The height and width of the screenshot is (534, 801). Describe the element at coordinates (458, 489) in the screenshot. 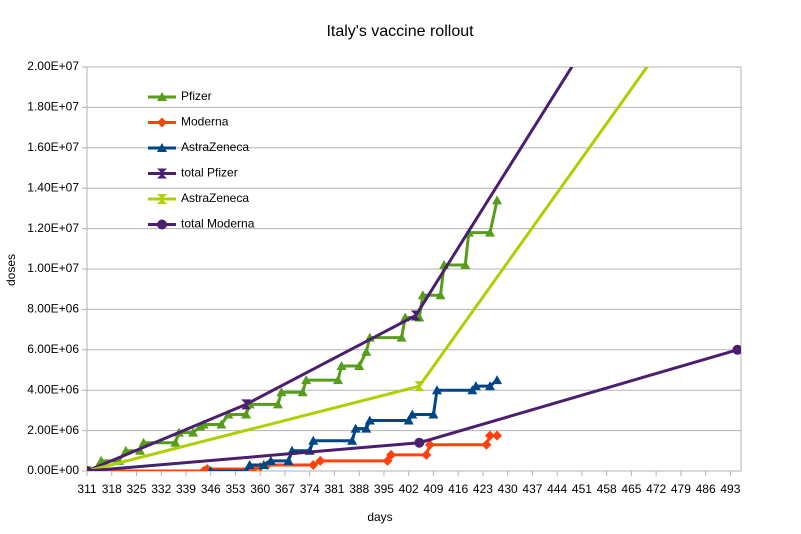

I see `x-tick-label: 416` at that location.